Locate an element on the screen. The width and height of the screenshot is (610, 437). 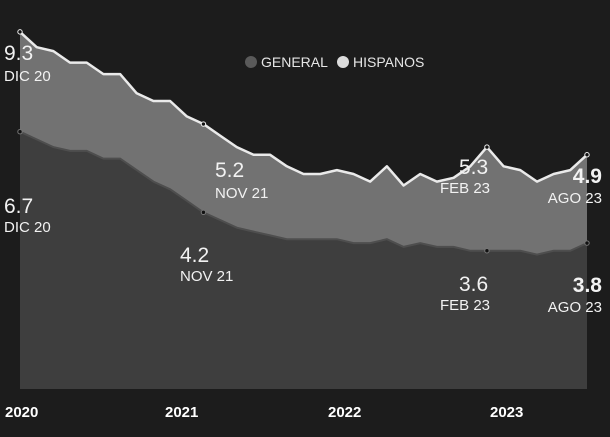
hispanos-point-dic20 is located at coordinates (20, 32).